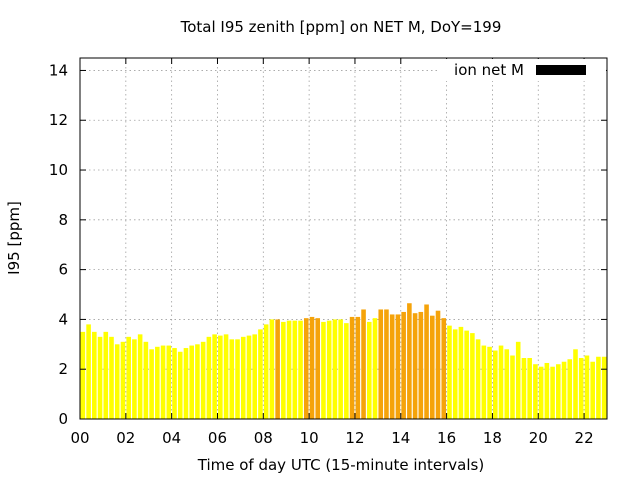  What do you see at coordinates (309, 438) in the screenshot?
I see `x-tick-label: 10` at bounding box center [309, 438].